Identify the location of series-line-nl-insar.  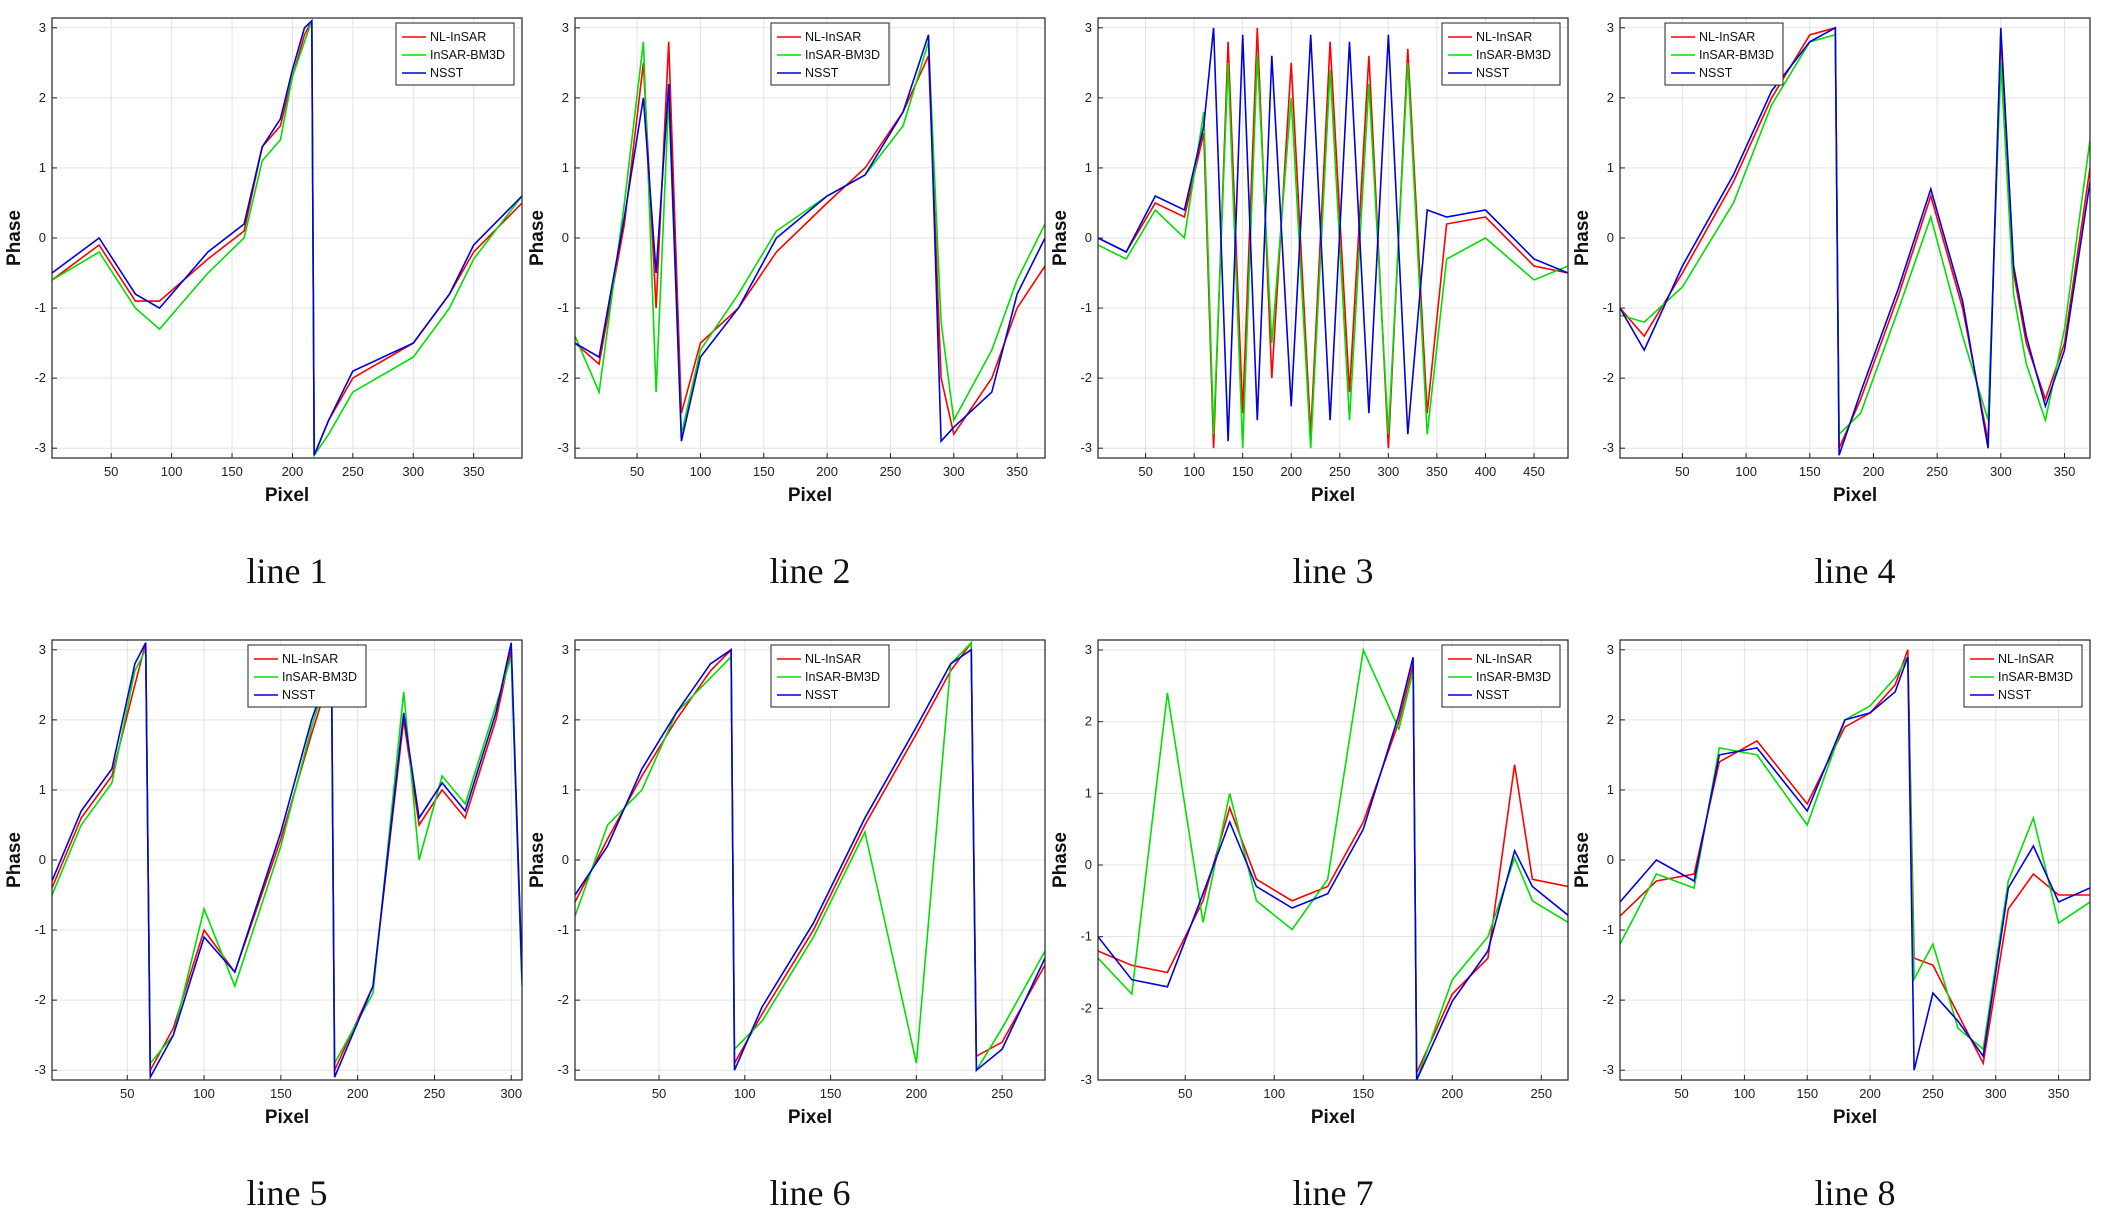
(287, 858).